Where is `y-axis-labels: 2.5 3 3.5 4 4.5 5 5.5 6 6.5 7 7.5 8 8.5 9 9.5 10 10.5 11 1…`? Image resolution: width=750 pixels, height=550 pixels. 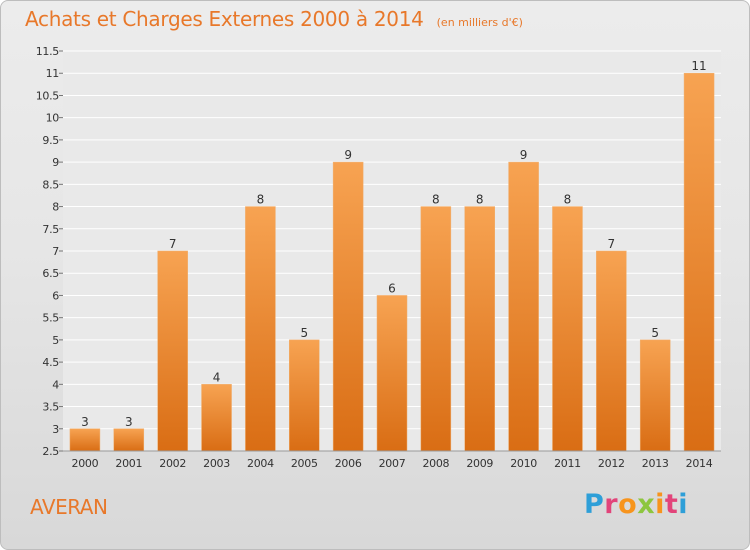
y-axis-labels: 2.5 3 3.5 4 4.5 5 5.5 6 6.5 7 7.5 8 8.5 9 9.5 10 10.5 11 1… is located at coordinates (48, 251).